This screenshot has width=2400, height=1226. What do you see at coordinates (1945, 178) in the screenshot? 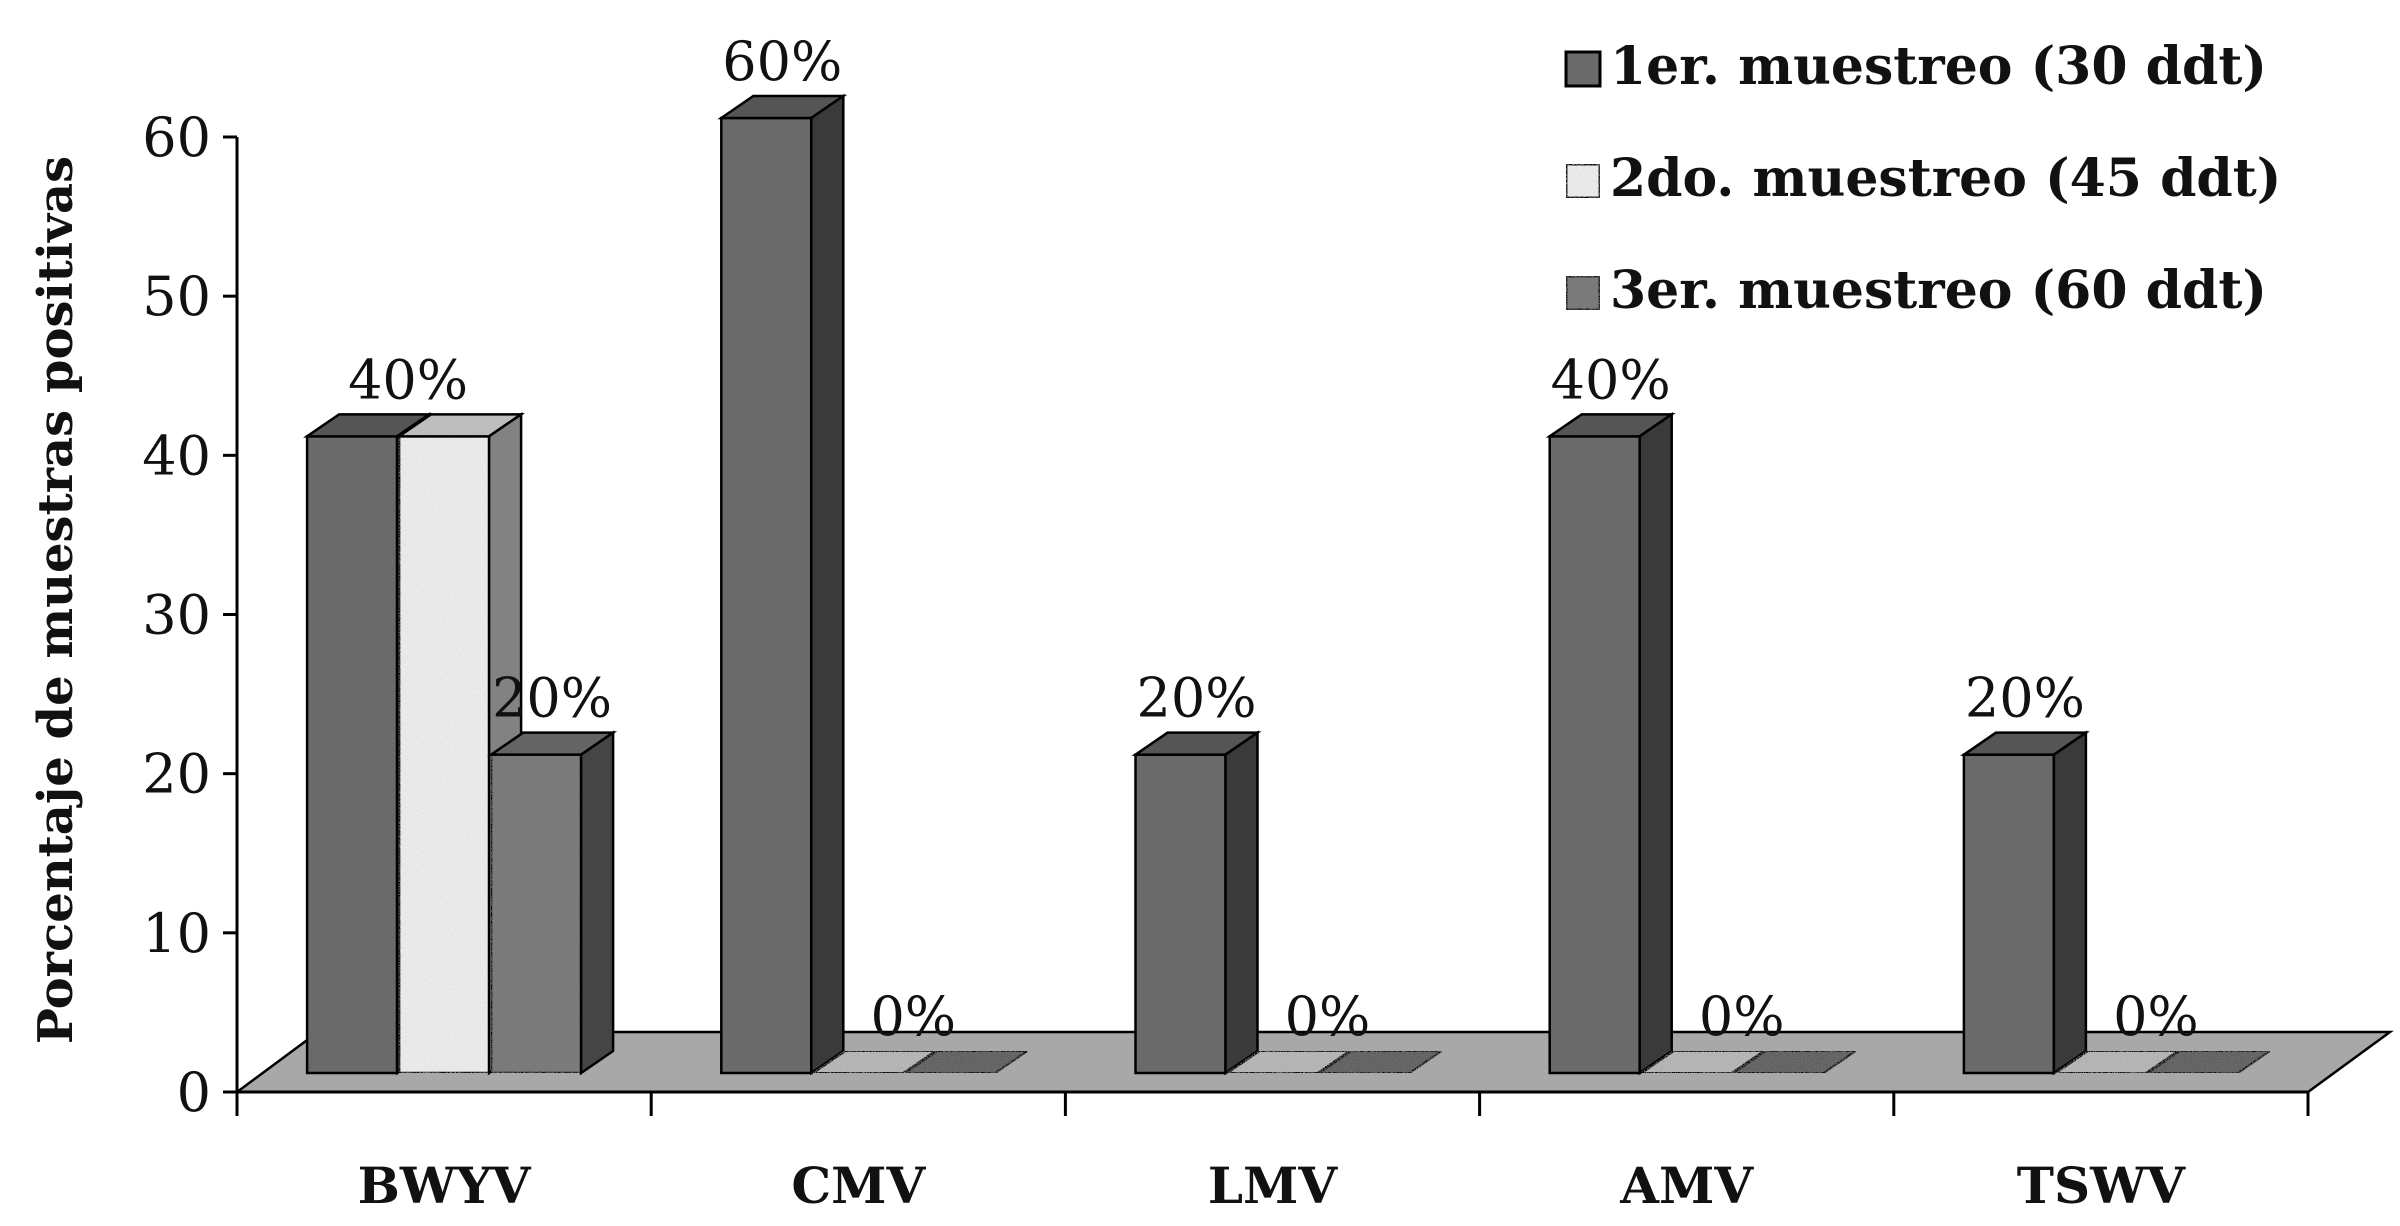
I see `legend-label: 2do. muestreo (45 ddt)` at bounding box center [1945, 178].